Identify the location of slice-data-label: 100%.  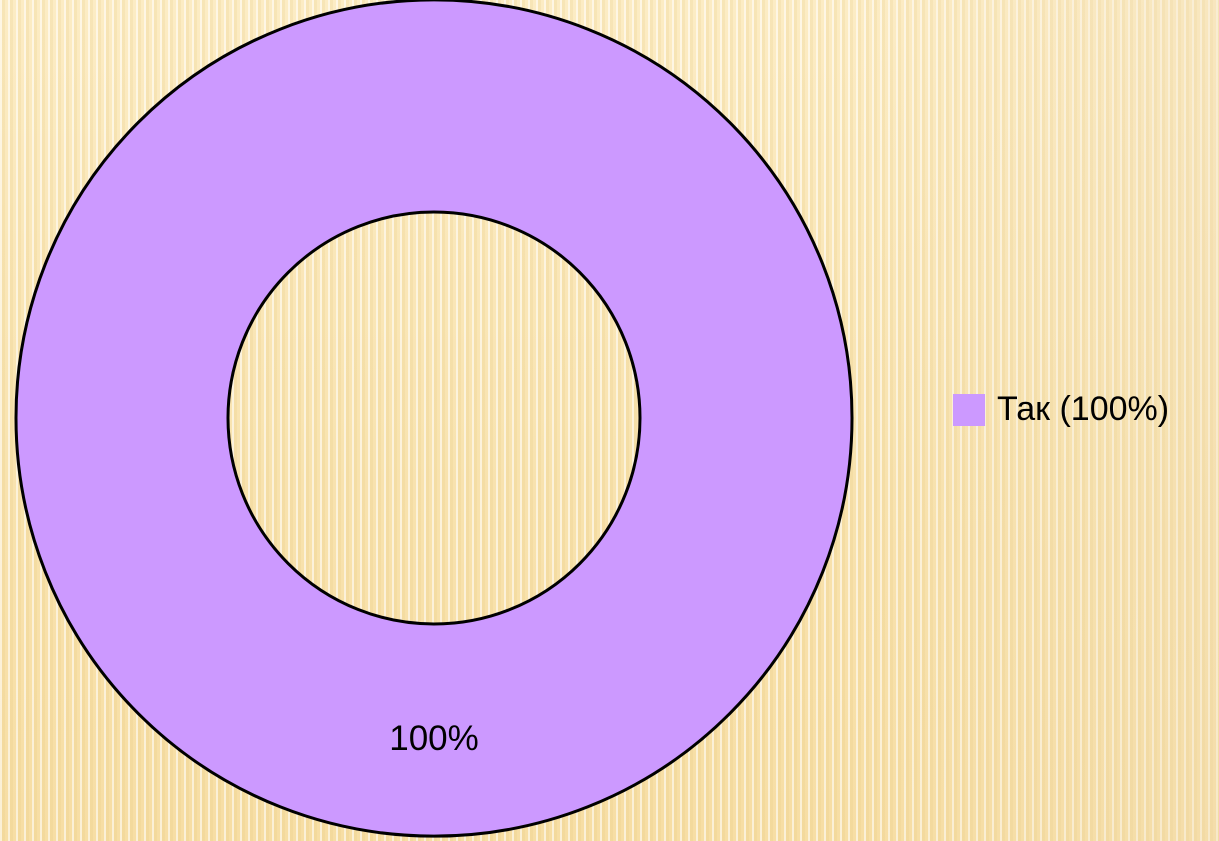
(434, 738).